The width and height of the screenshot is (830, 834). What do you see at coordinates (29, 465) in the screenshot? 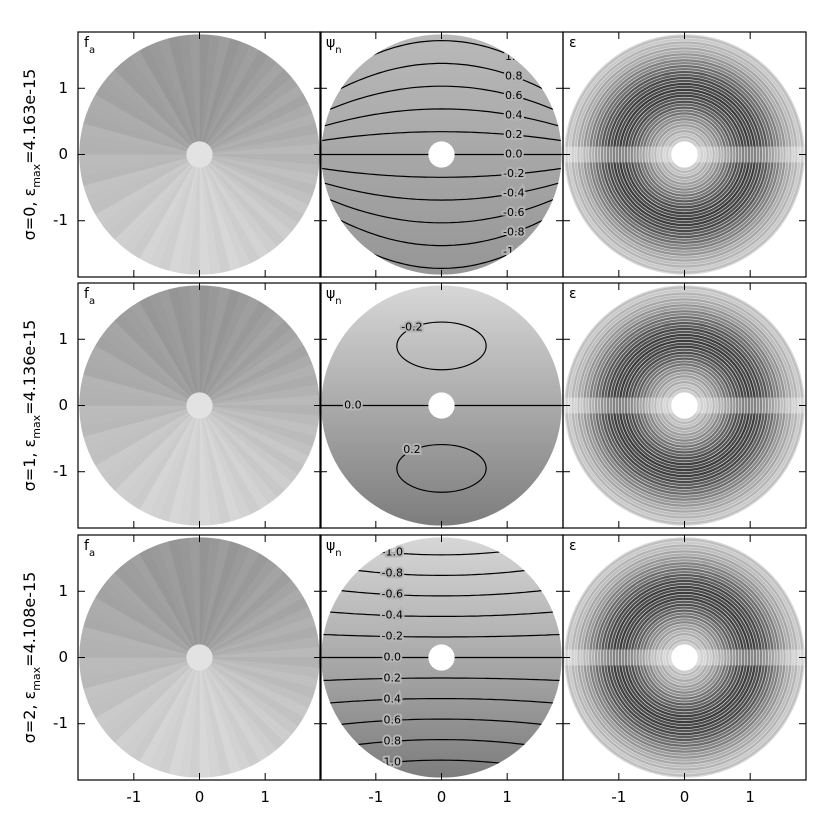
I see `row-label-part: σ=1, ε` at bounding box center [29, 465].